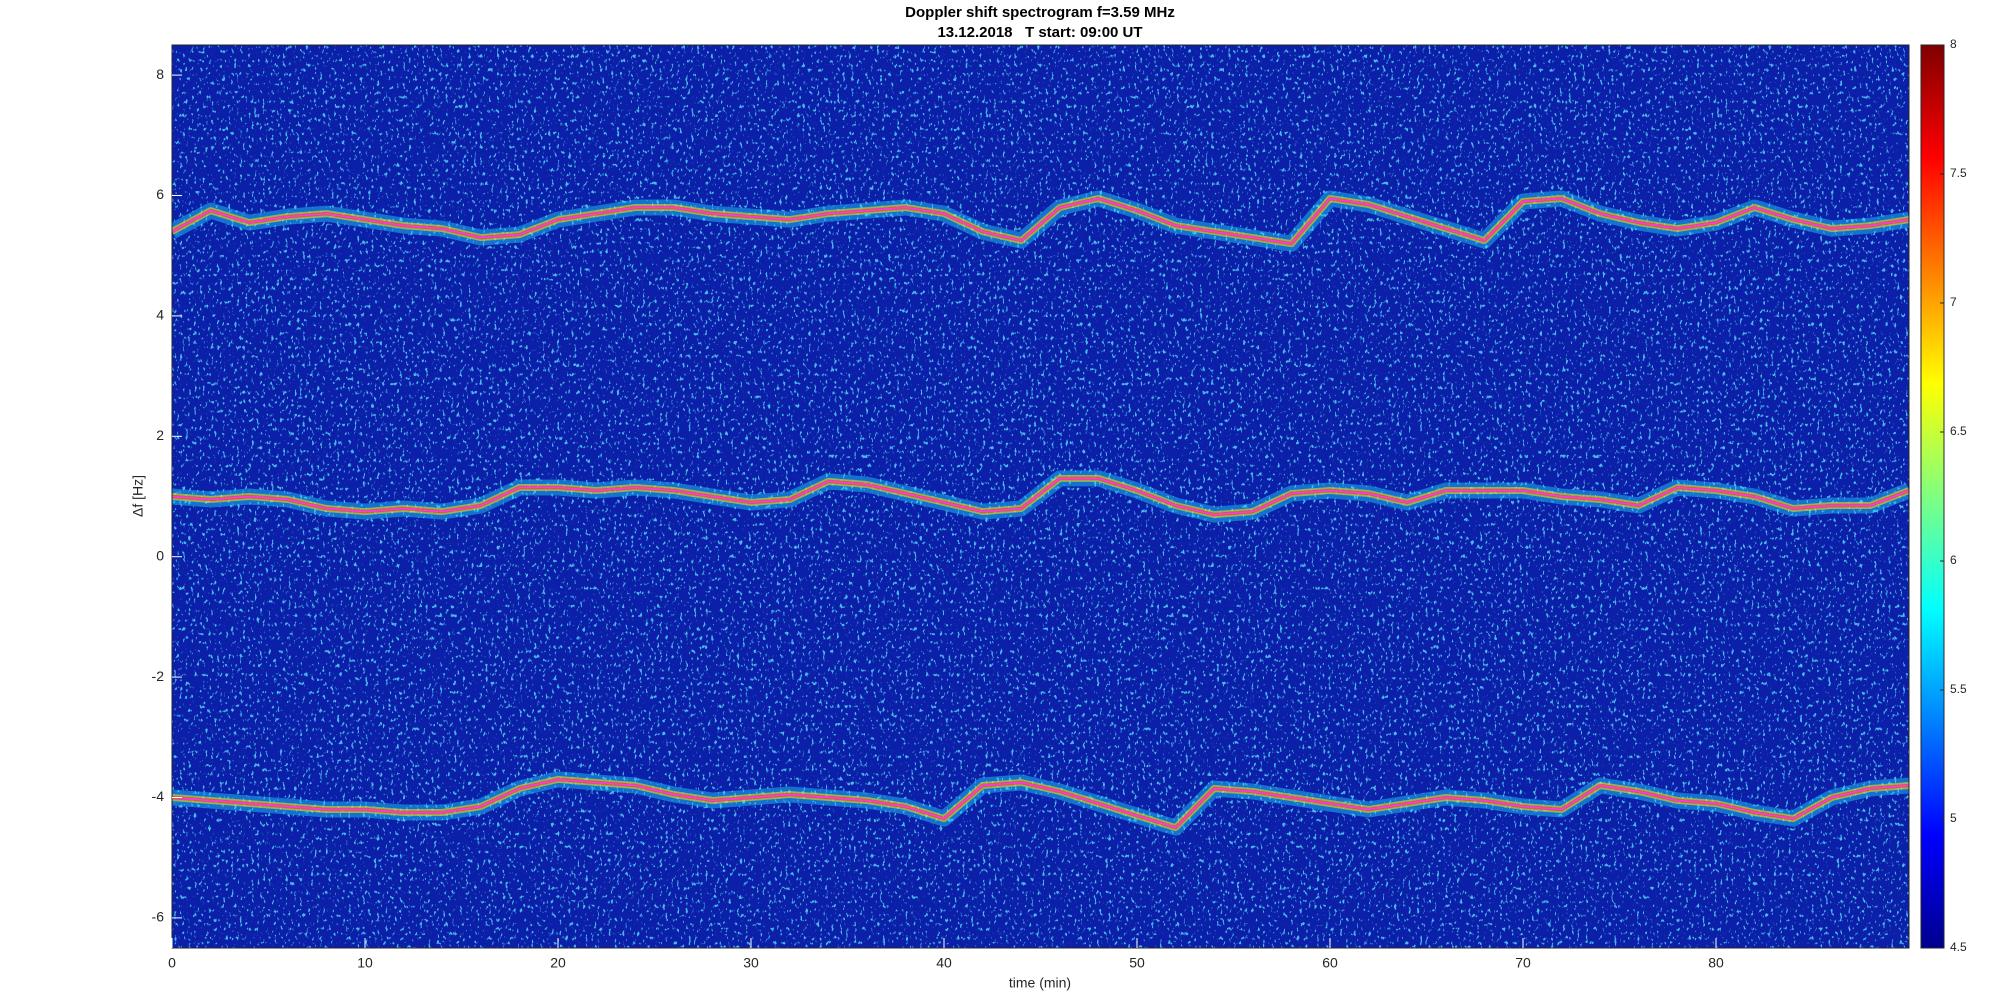  Describe the element at coordinates (1958, 947) in the screenshot. I see `colorbar-tick-label: 4.5` at that location.